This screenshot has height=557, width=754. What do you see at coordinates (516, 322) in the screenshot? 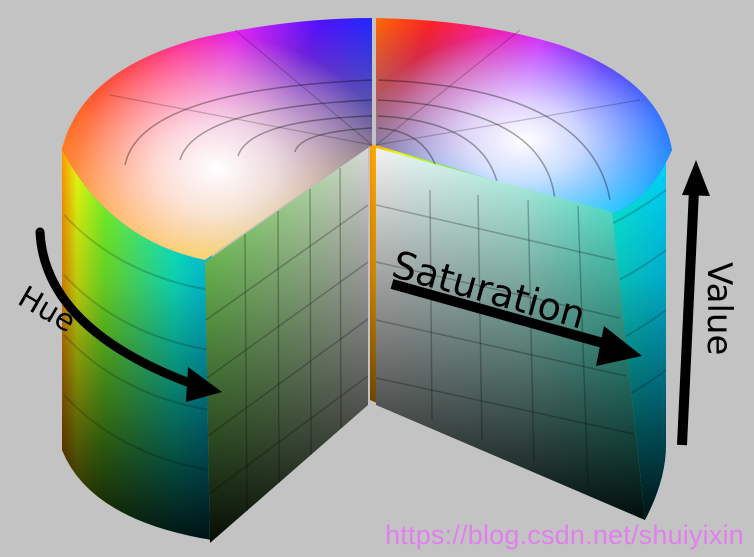
I see `saturation-arrow` at bounding box center [516, 322].